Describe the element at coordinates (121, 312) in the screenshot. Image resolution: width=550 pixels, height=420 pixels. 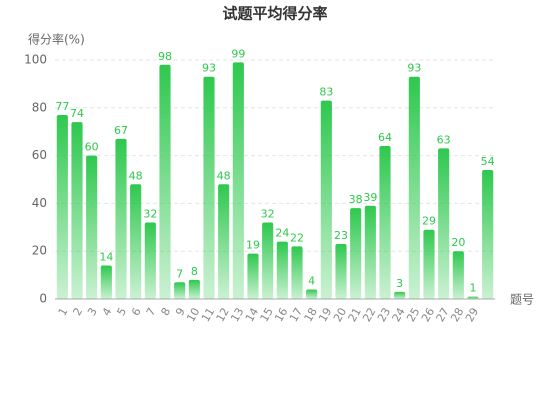
I see `x-tick-label: 5` at that location.